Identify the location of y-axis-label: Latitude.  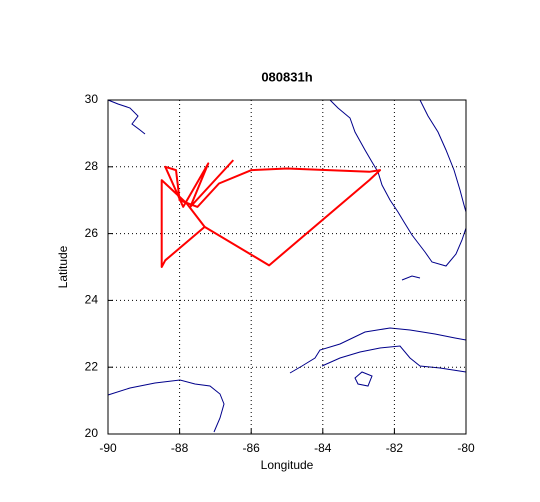
(63, 266).